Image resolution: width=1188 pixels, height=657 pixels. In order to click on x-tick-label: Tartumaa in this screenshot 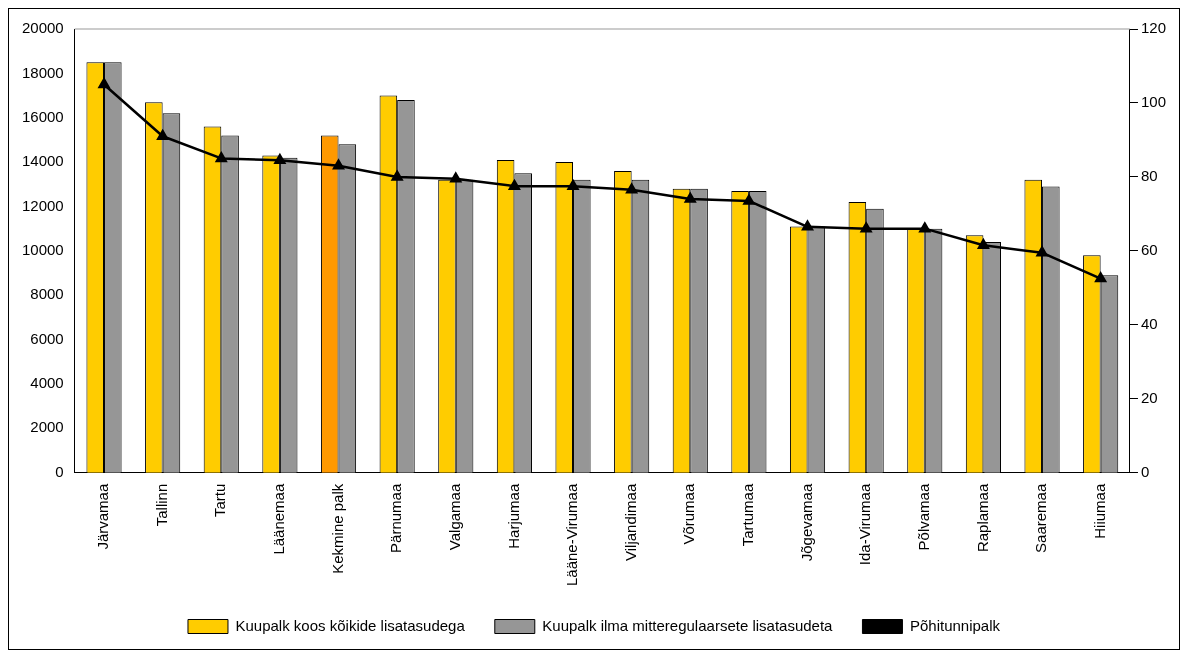, I will do `click(748, 515)`.